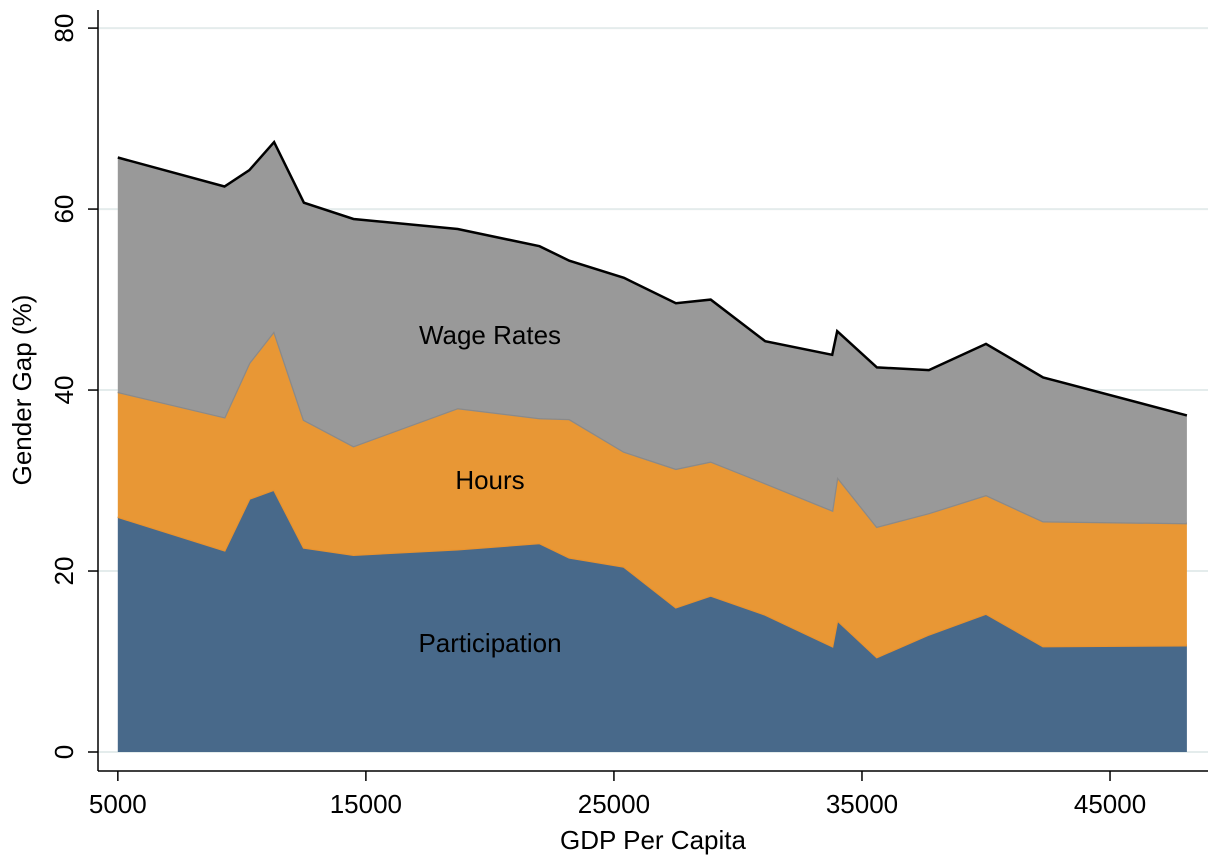 Image resolution: width=1213 pixels, height=861 pixels. I want to click on y-axis-label: Gender Gap (%), so click(22, 390).